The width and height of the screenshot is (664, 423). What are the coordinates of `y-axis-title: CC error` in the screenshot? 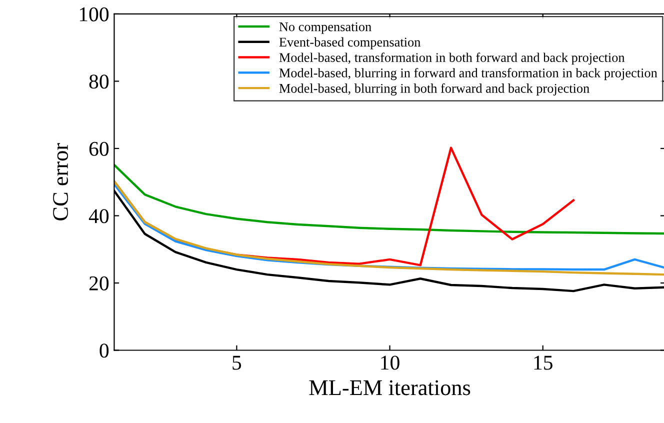 It's located at (60, 181).